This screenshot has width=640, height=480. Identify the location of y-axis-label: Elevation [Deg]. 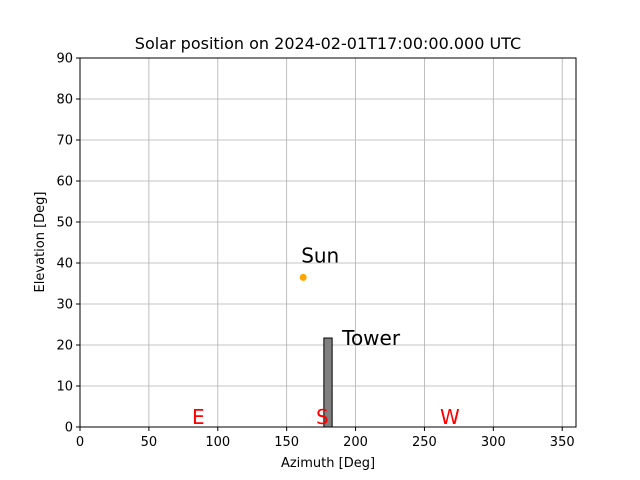
(40, 242).